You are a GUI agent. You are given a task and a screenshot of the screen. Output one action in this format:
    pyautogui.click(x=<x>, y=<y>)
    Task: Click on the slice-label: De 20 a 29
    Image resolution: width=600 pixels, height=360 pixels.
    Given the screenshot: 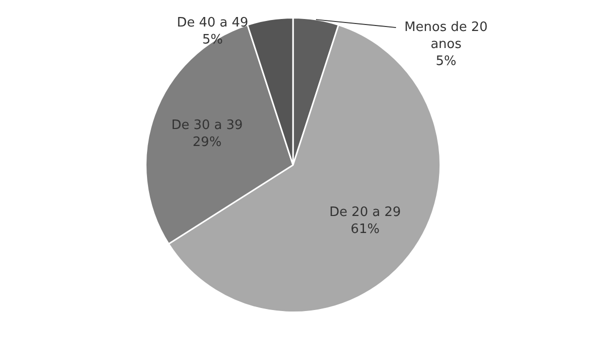 What is the action you would take?
    pyautogui.click(x=365, y=212)
    